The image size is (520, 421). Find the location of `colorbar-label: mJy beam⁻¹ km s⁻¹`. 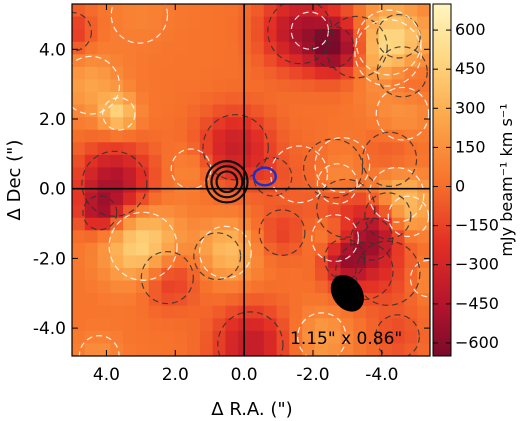

colorbar-label: mJy beam⁻¹ km s⁻¹ is located at coordinates (506, 179).